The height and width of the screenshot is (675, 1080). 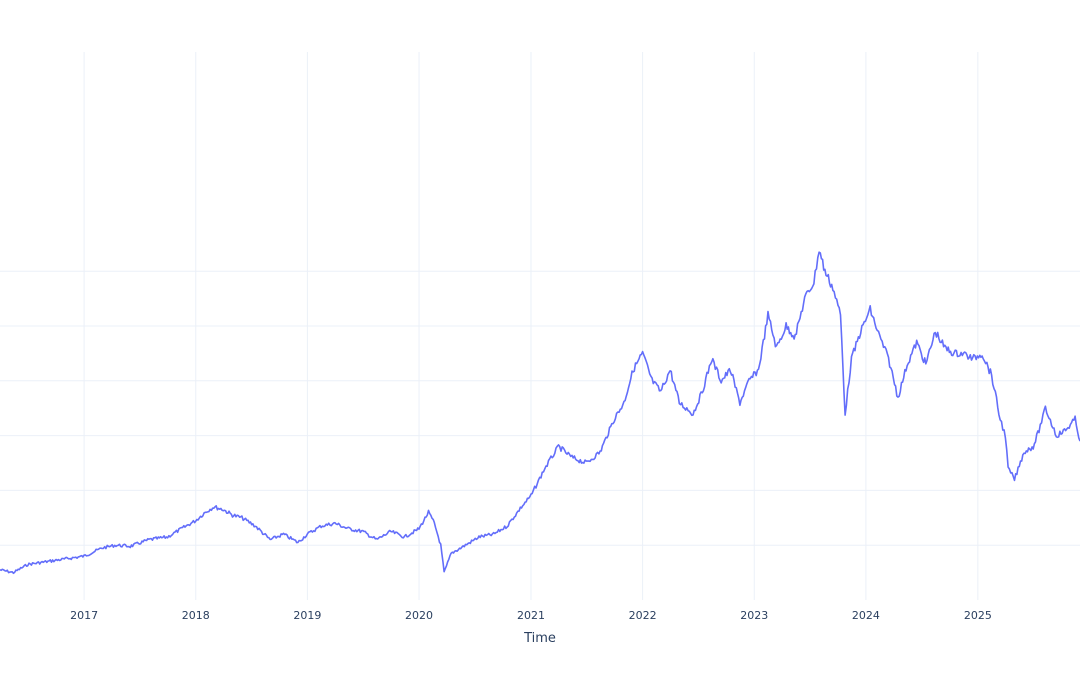 I want to click on x-tick-labels: 2017 2018 2019 2020 2021 2022 2023 2024 2025, so click(x=531, y=615).